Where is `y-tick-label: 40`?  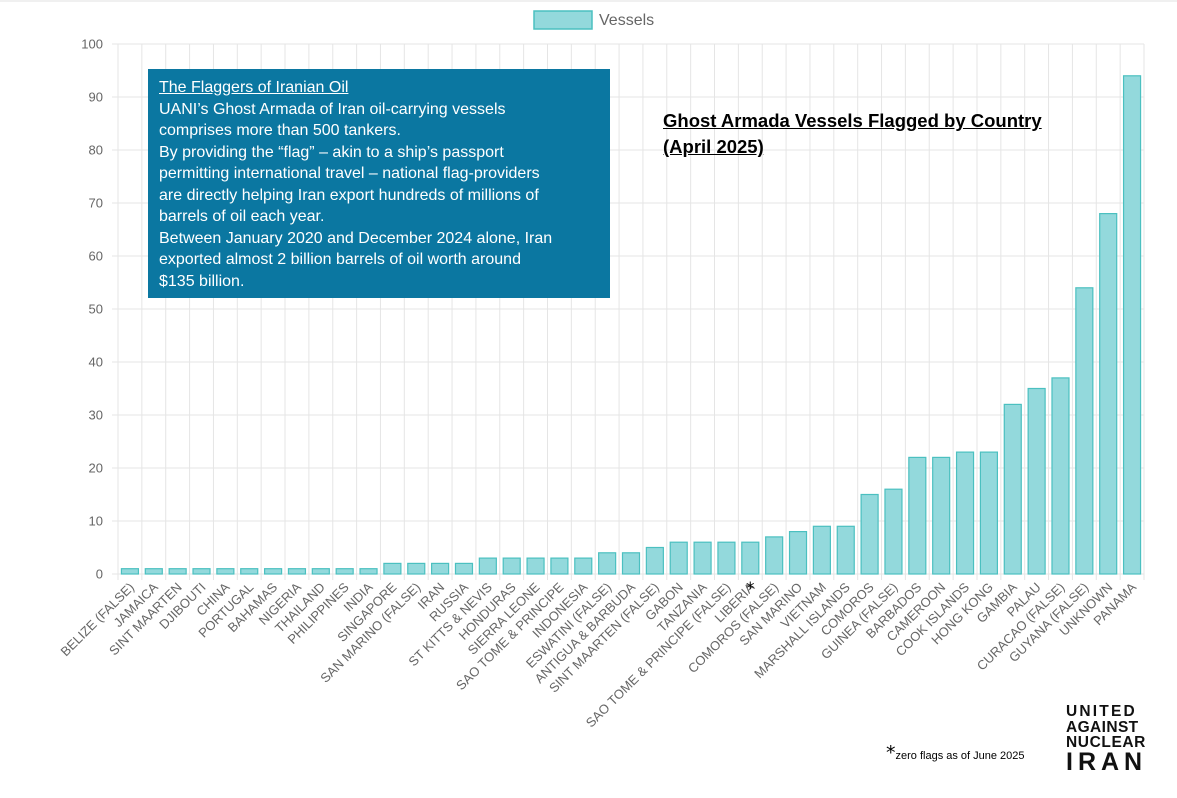 y-tick-label: 40 is located at coordinates (96, 362).